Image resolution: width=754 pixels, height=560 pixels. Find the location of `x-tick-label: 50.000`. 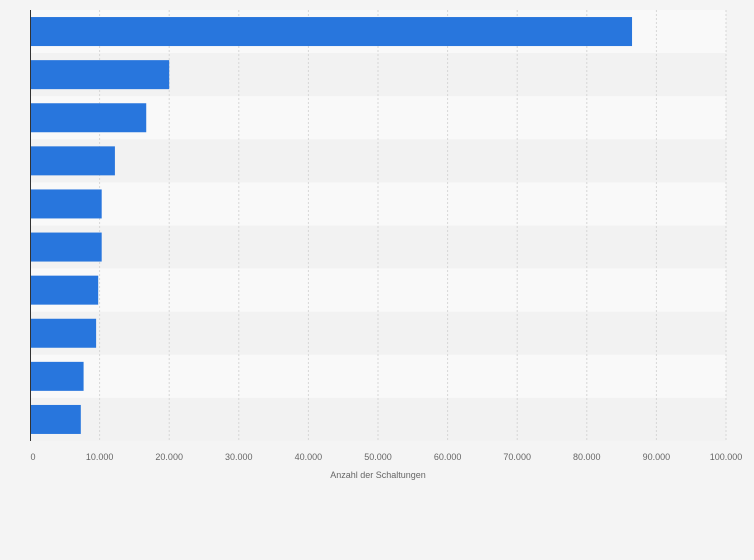

x-tick-label: 50.000 is located at coordinates (378, 457).